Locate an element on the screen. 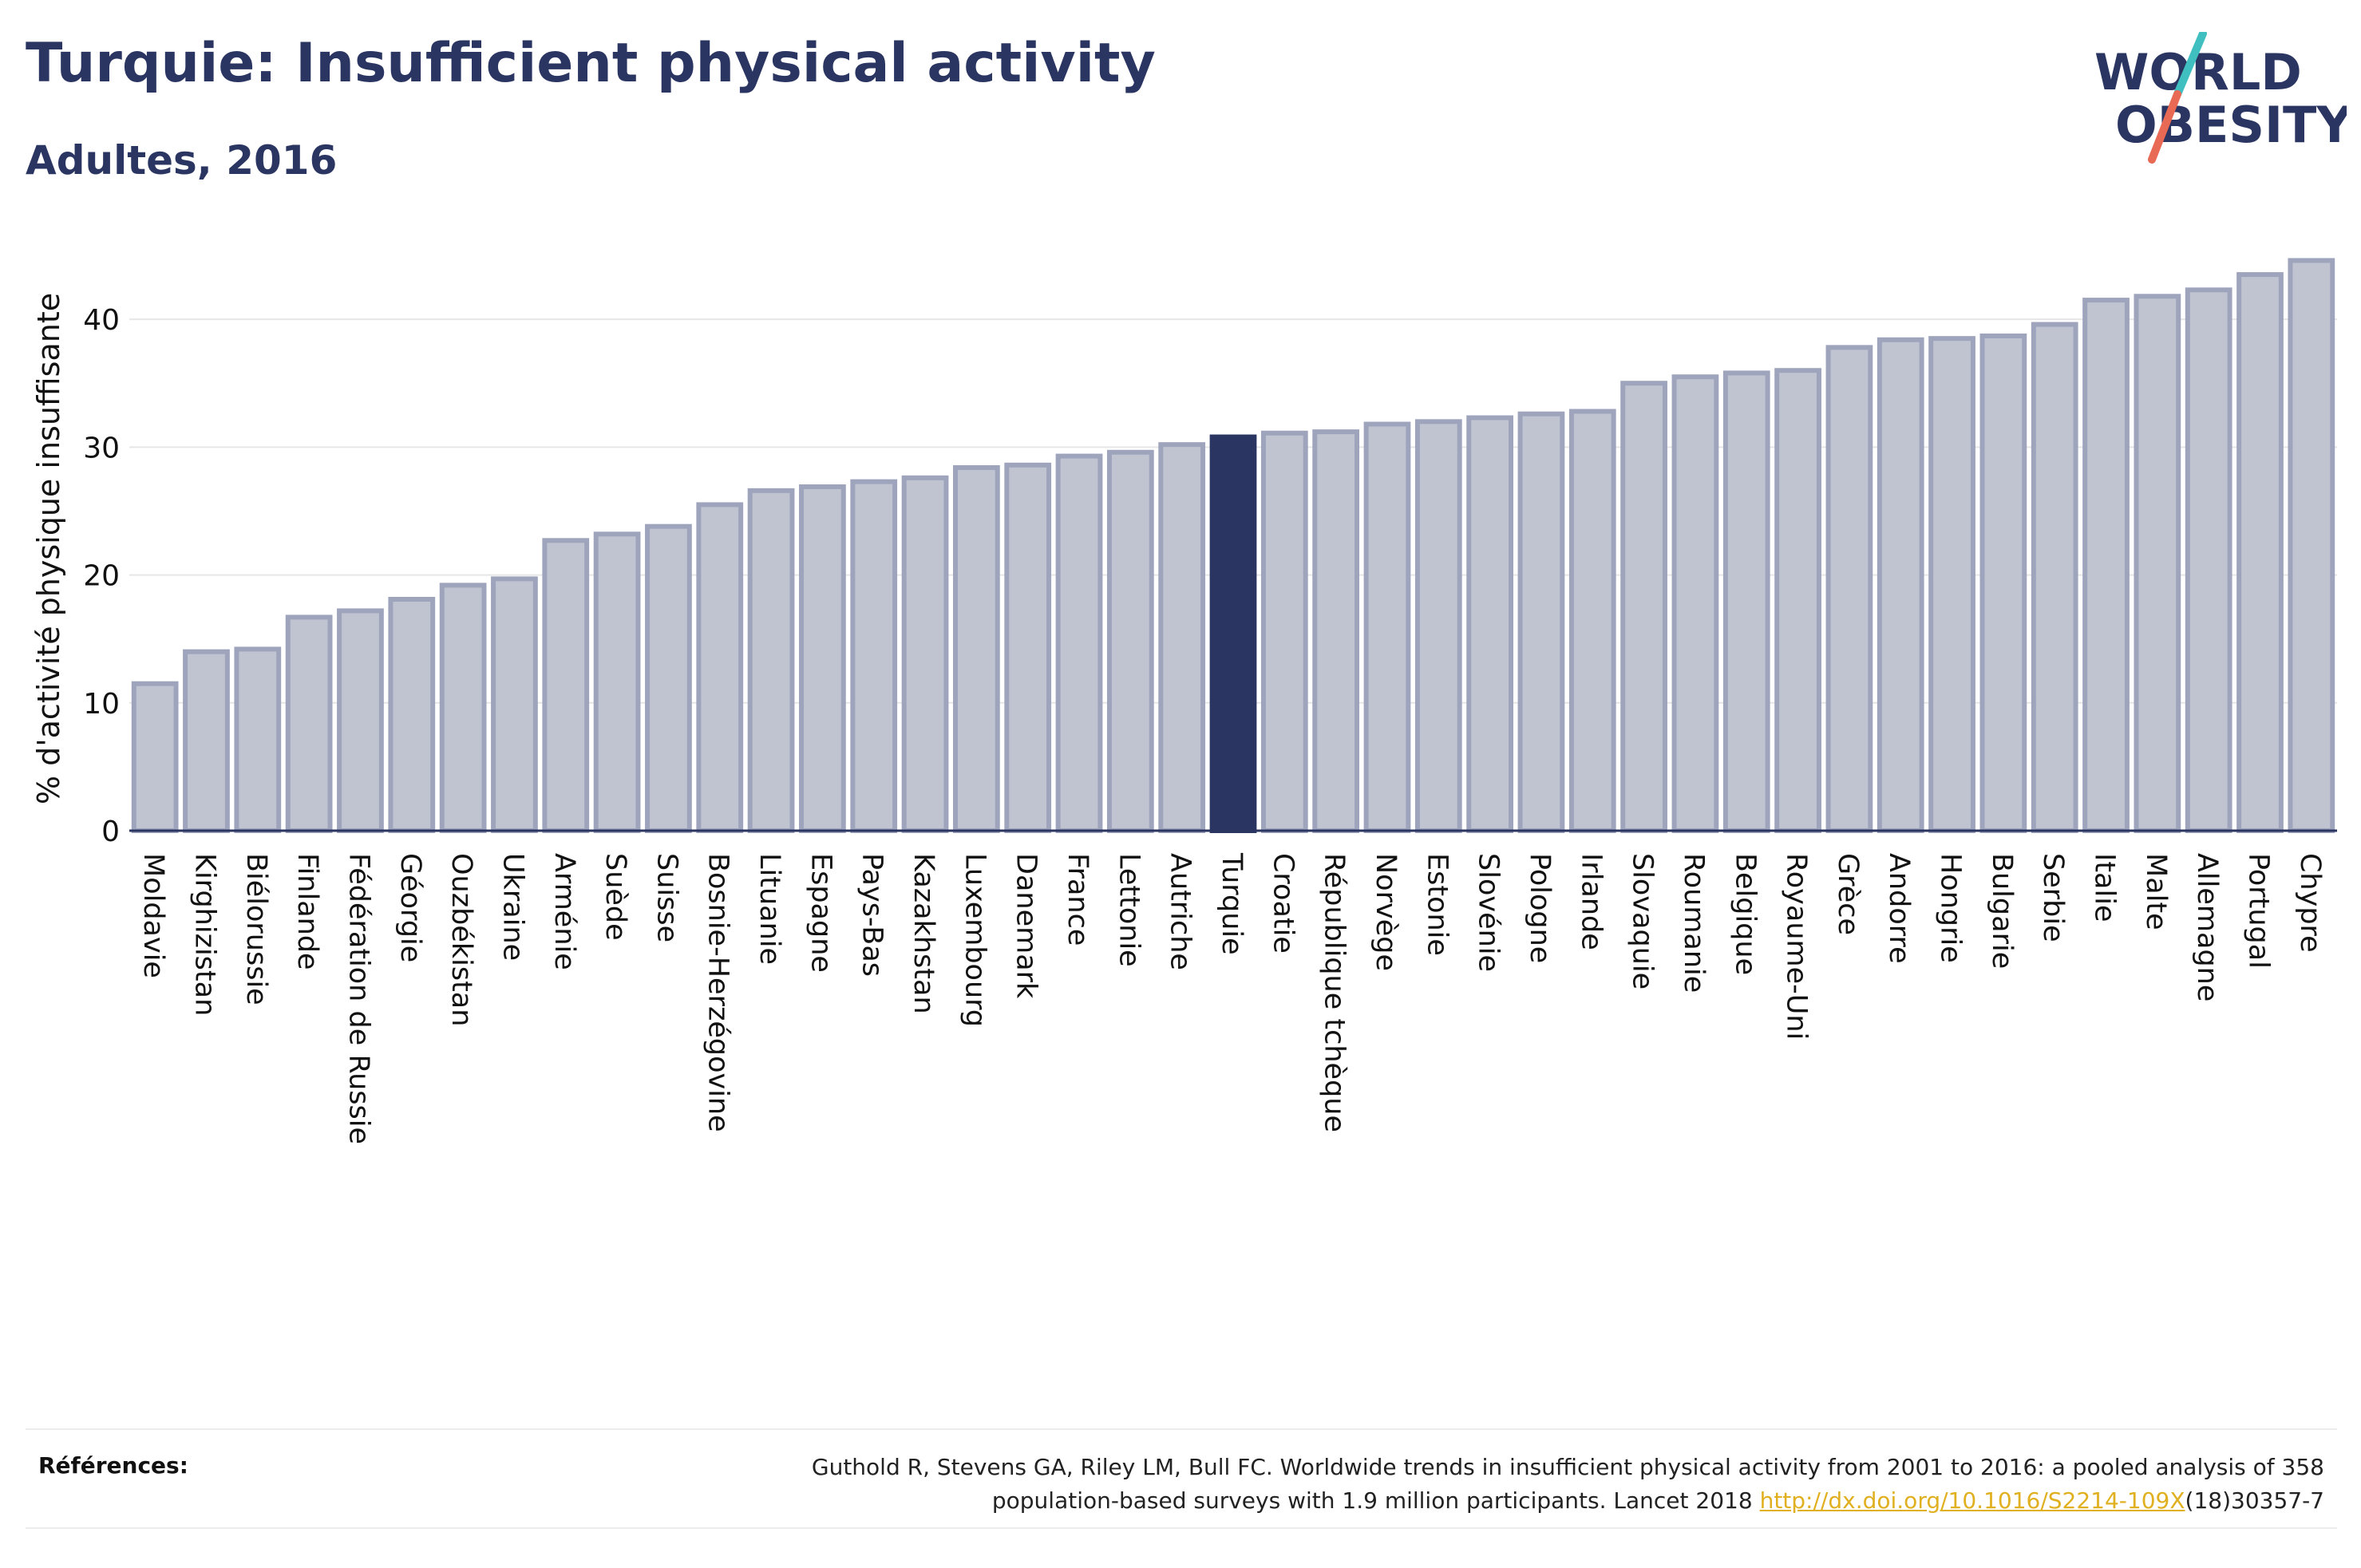  y-tick-label: 30 is located at coordinates (101, 448).